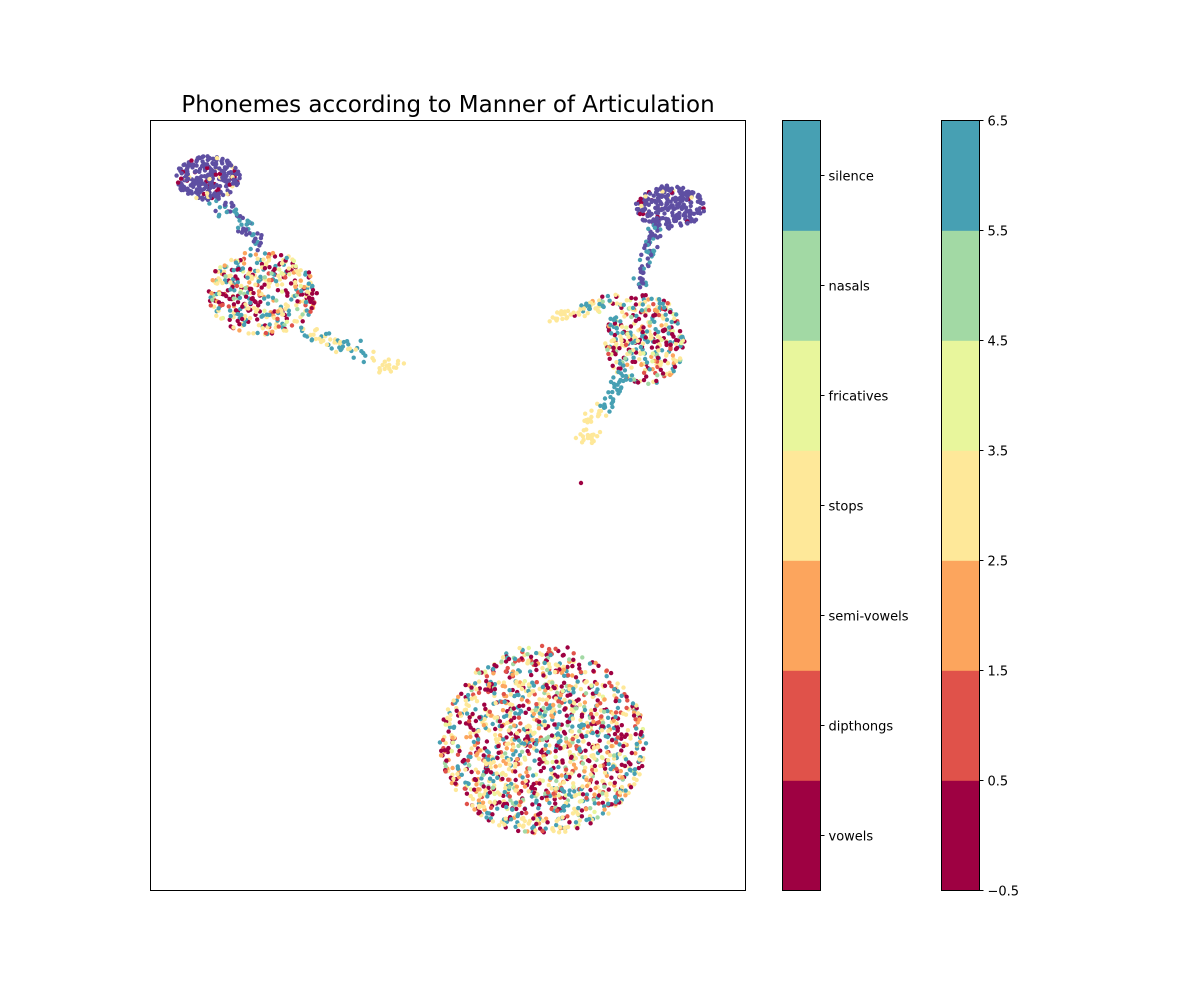  I want to click on numeric-colorbar: −0.5 0.5 1.5 2.5 3.5 4.5 5.5 6.5, so click(980, 507).